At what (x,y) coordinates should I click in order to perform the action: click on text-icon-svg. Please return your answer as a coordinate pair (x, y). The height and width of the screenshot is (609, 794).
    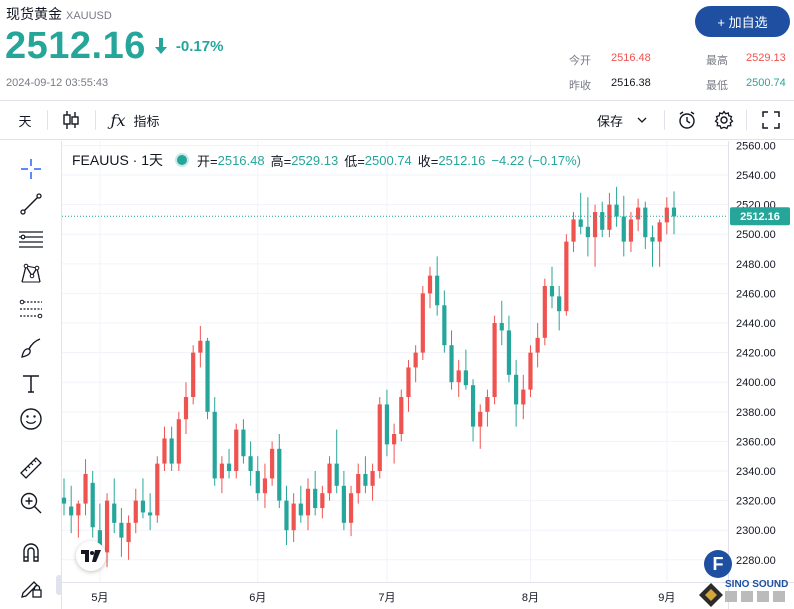
    Looking at the image, I should click on (31, 384).